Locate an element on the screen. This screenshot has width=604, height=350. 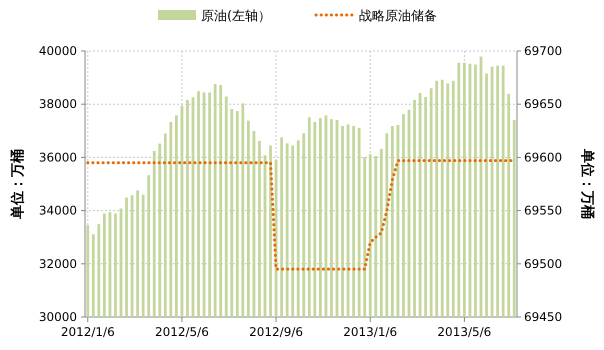
y-tick-label: 36000 is located at coordinates (57, 157).